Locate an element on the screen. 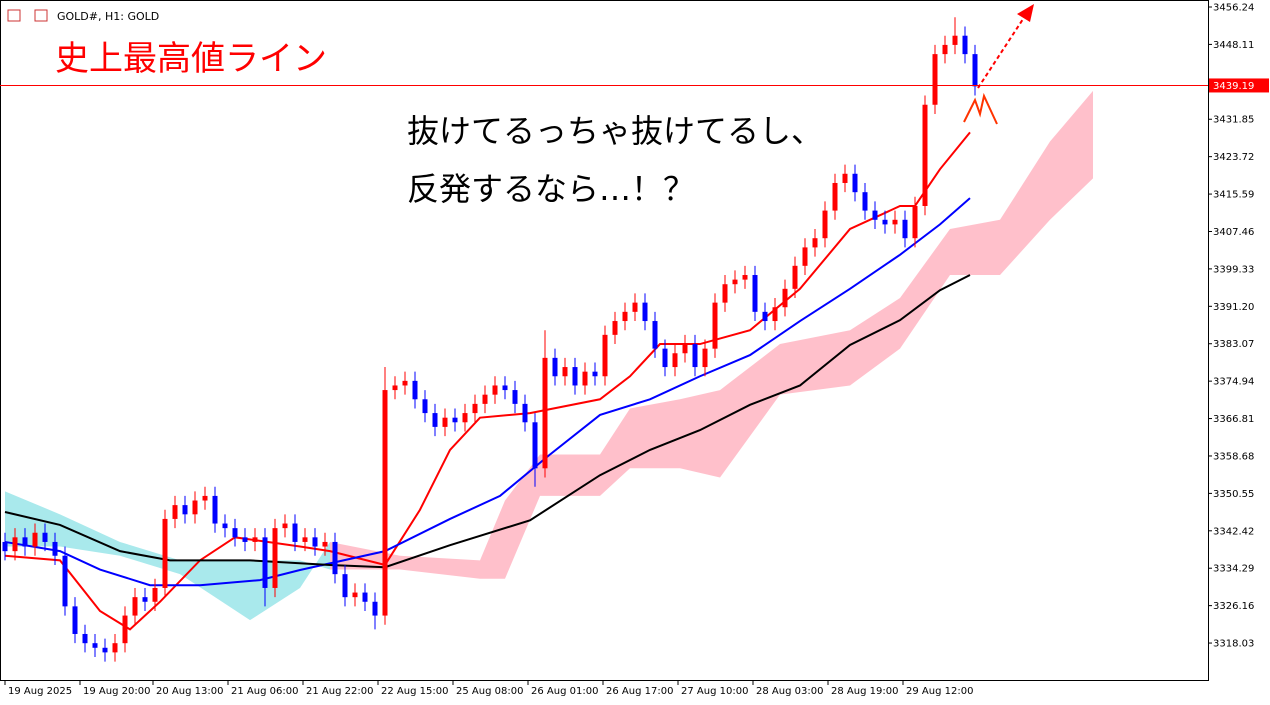  annotation: 抜けてるっちゃ抜けてるし、 is located at coordinates (615, 131).